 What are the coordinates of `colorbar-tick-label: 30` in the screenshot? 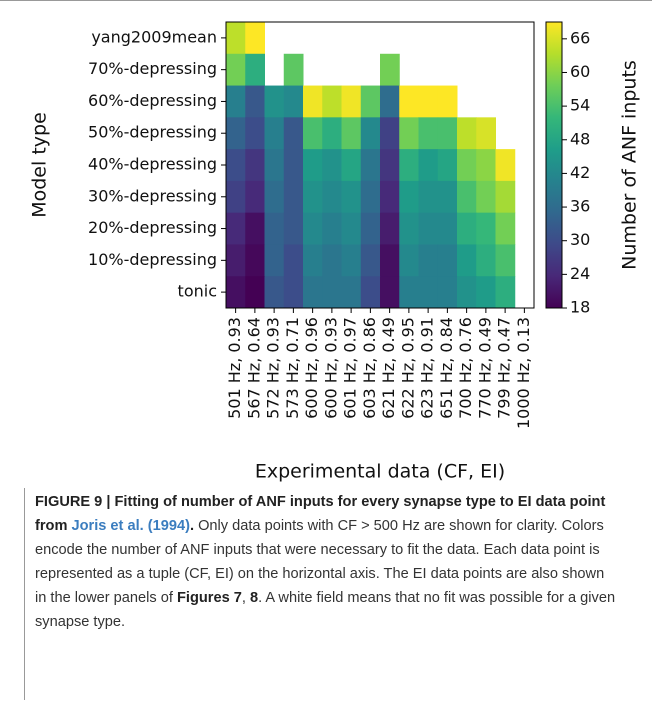 It's located at (580, 239).